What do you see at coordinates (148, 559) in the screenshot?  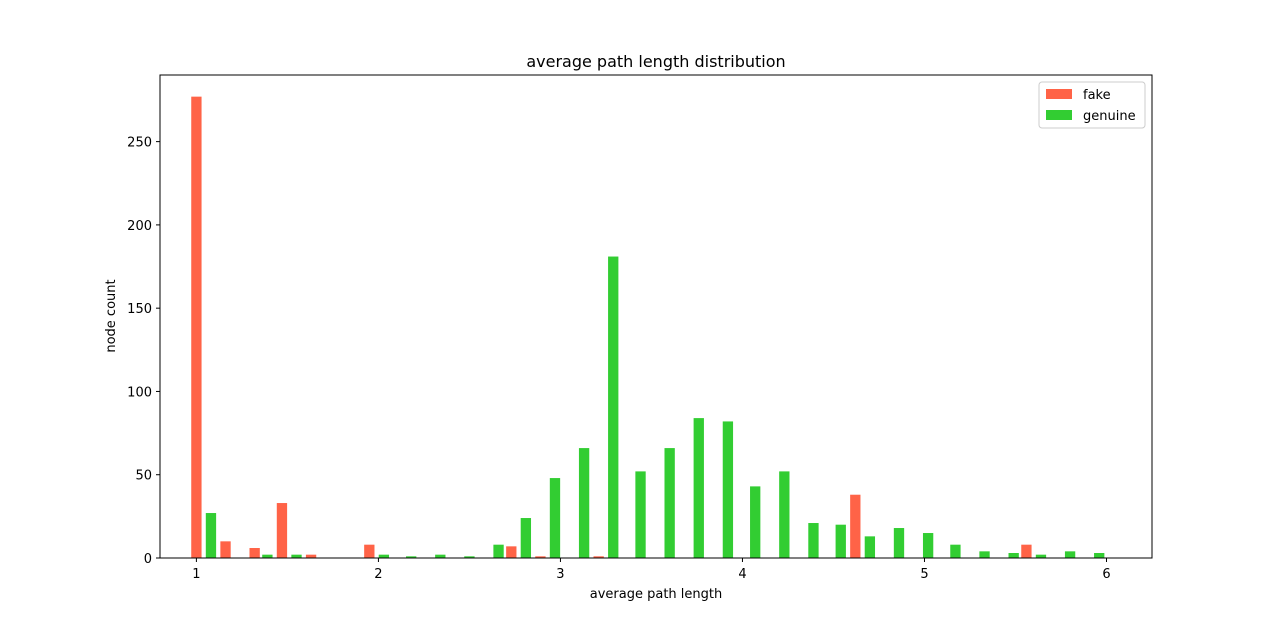 I see `y-tick-label-0: 0` at bounding box center [148, 559].